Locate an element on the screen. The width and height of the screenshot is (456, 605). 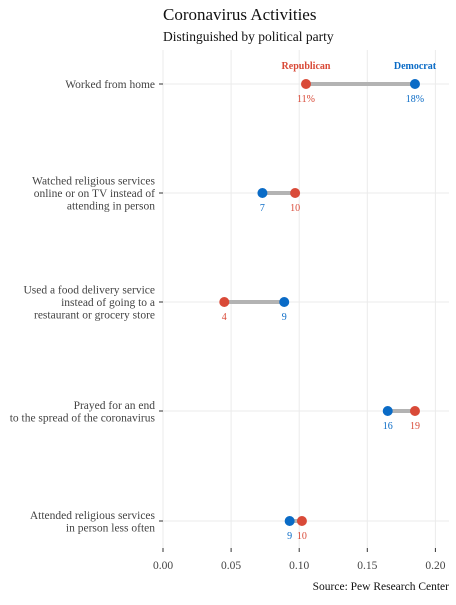
category-label: Worked from home is located at coordinates (110, 85).